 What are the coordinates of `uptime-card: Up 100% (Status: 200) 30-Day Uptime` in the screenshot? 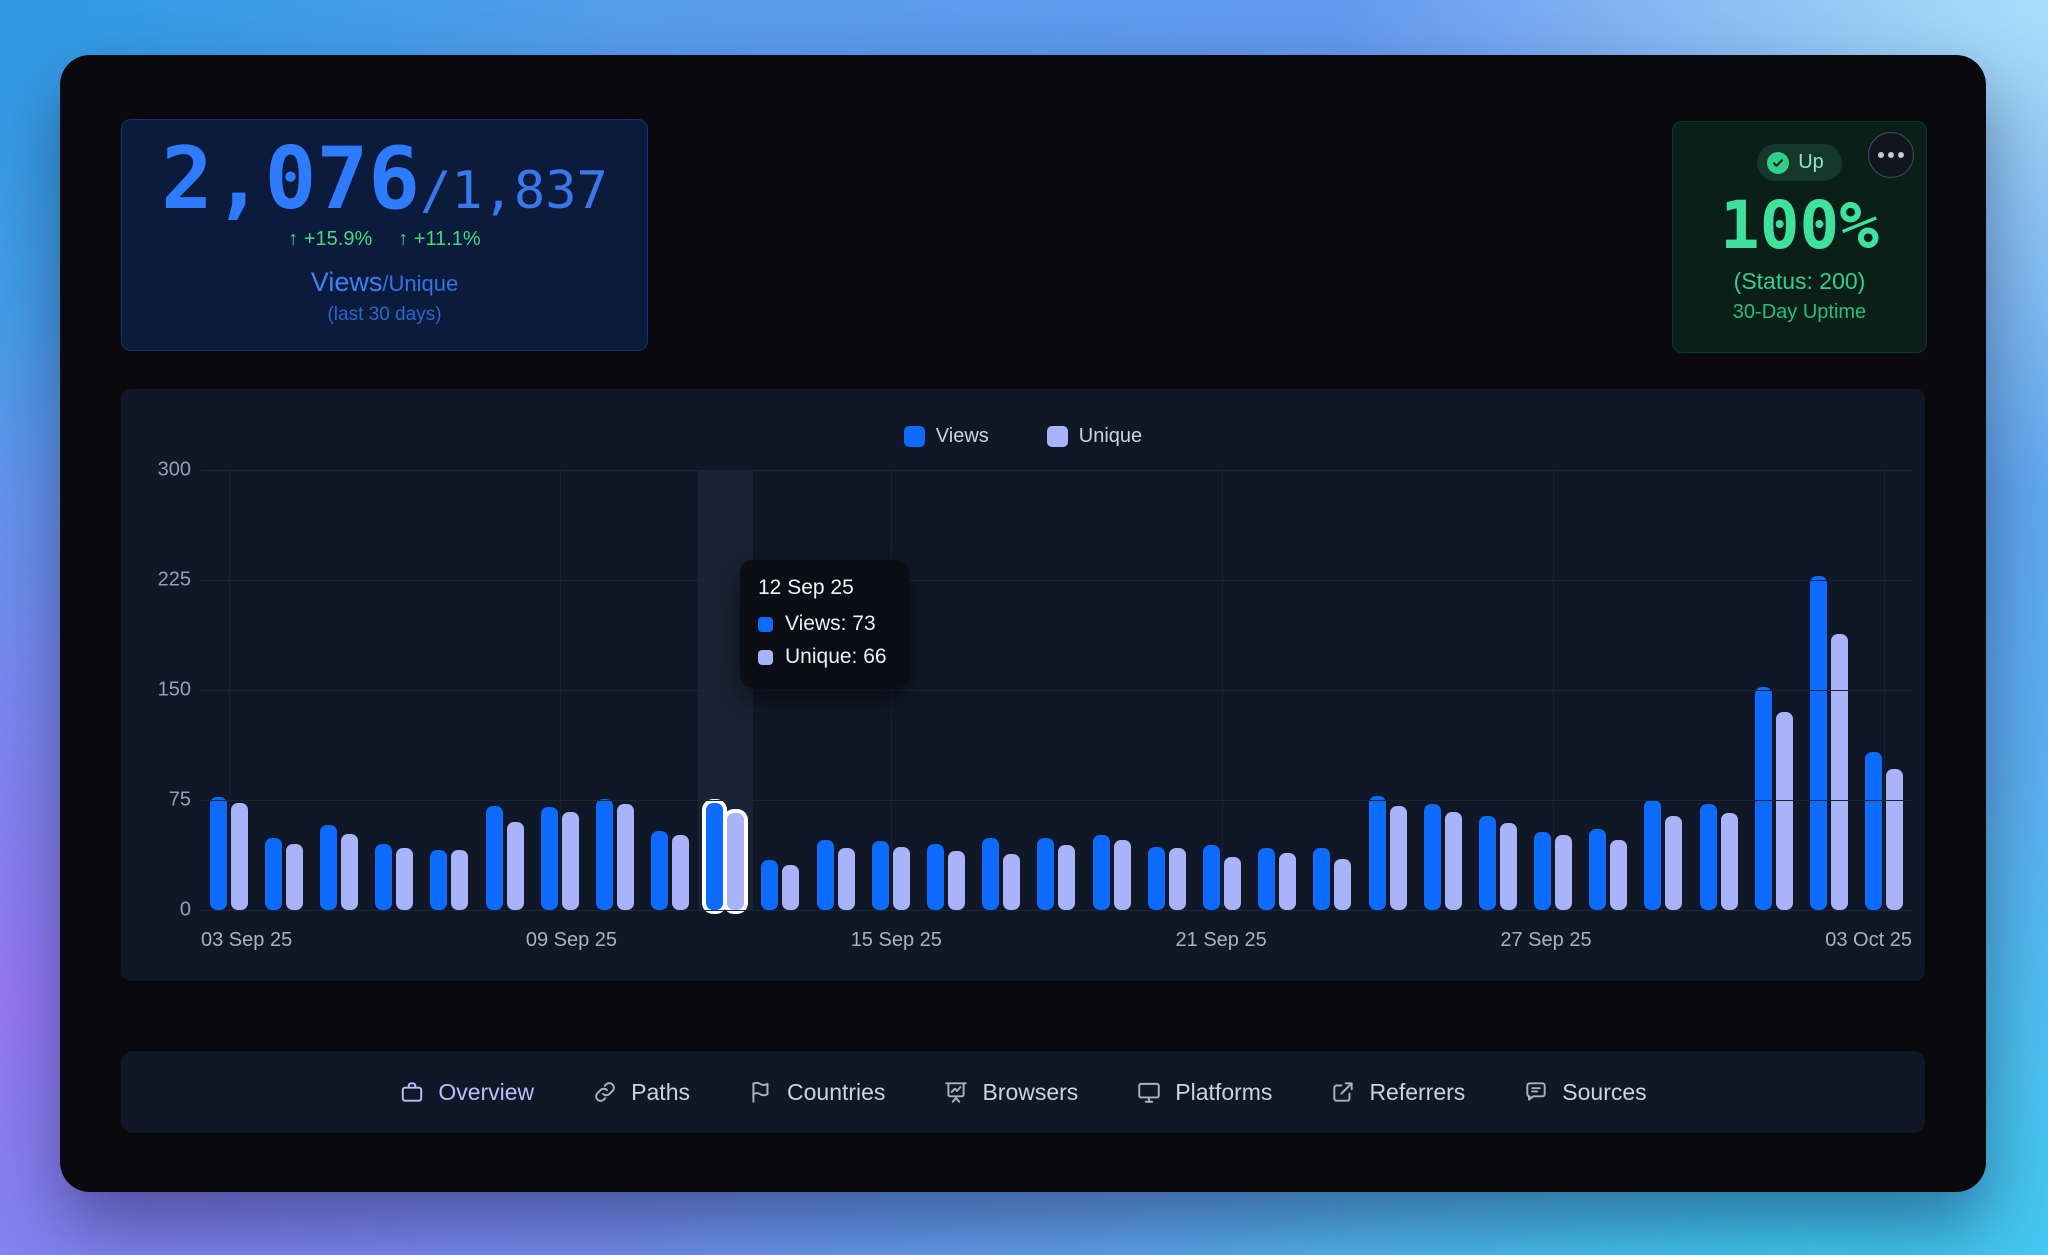 It's located at (1799, 237).